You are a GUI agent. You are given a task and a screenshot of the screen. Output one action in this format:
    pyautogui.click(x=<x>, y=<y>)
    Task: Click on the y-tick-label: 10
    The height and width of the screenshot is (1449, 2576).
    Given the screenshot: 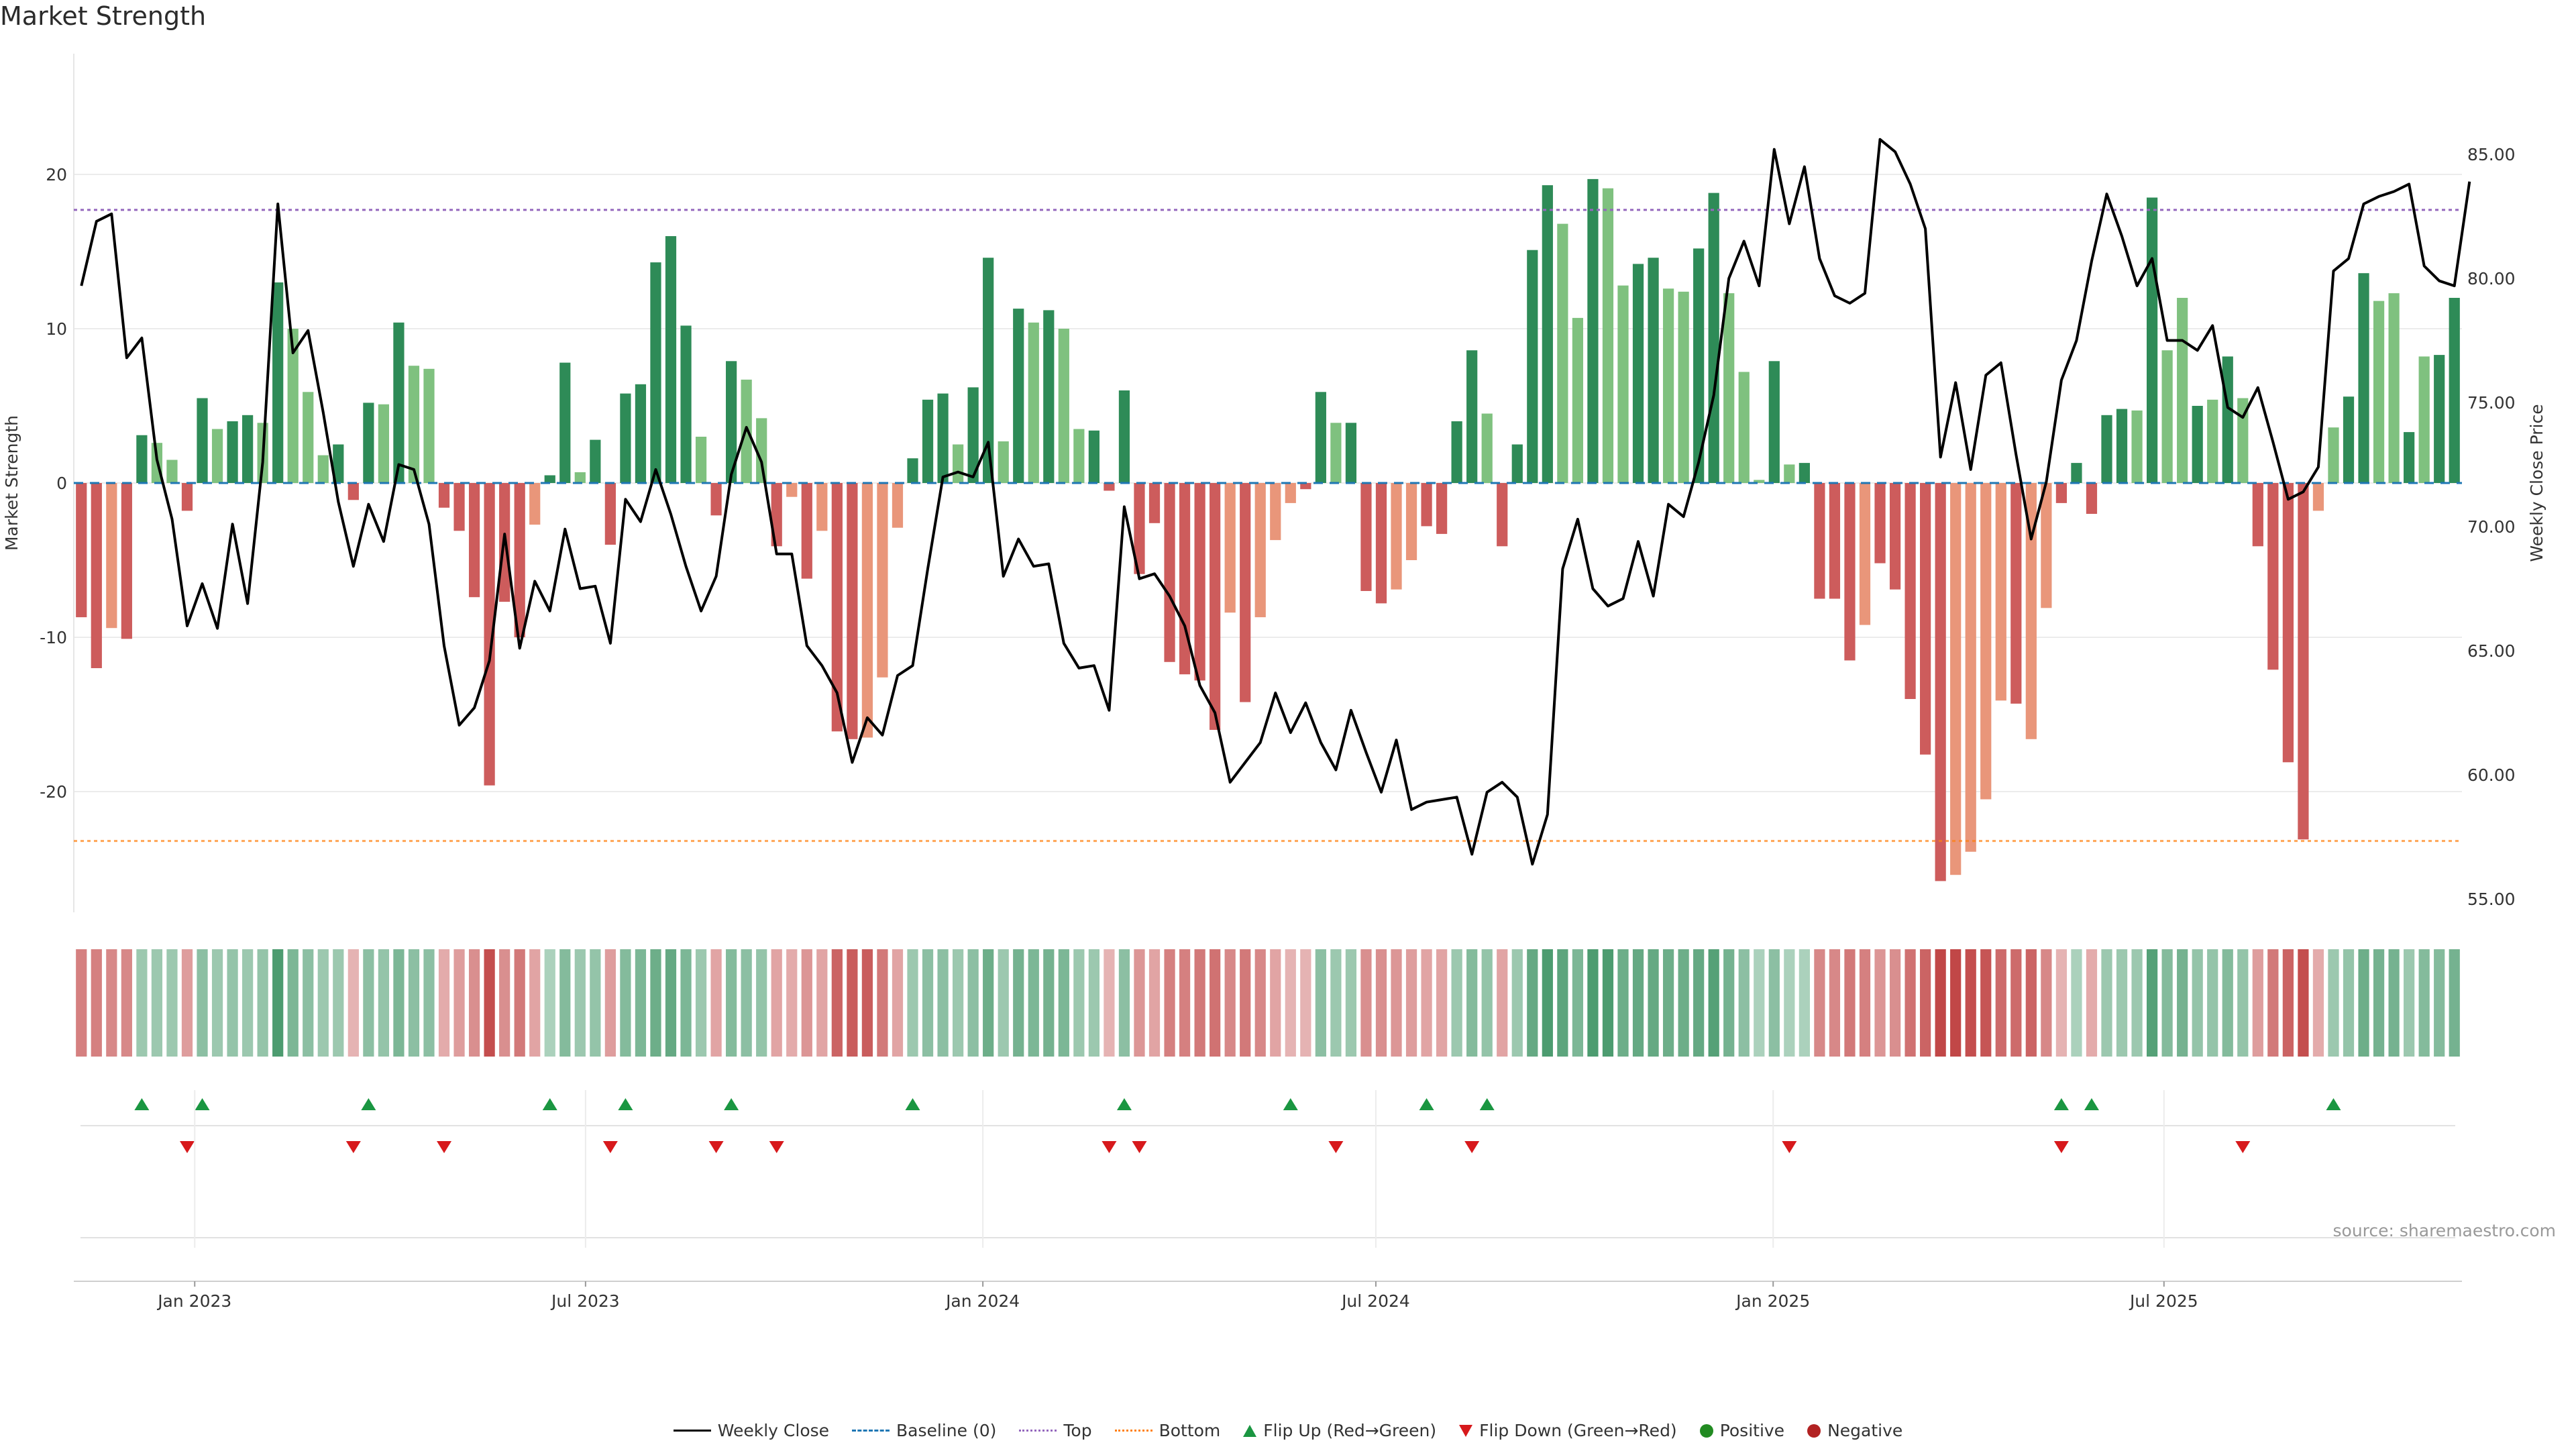 What is the action you would take?
    pyautogui.click(x=56, y=329)
    